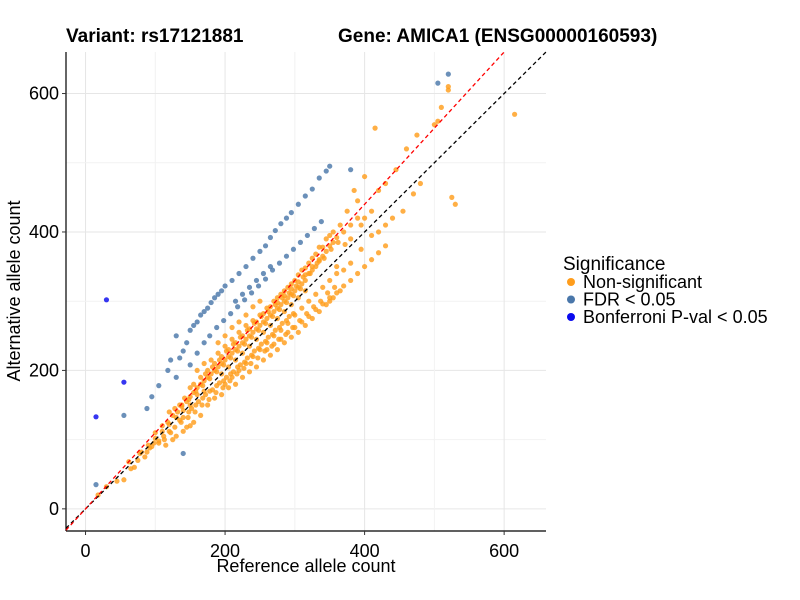 The width and height of the screenshot is (800, 600). Describe the element at coordinates (155, 36) in the screenshot. I see `variant-title: Variant: rs17121881` at that location.